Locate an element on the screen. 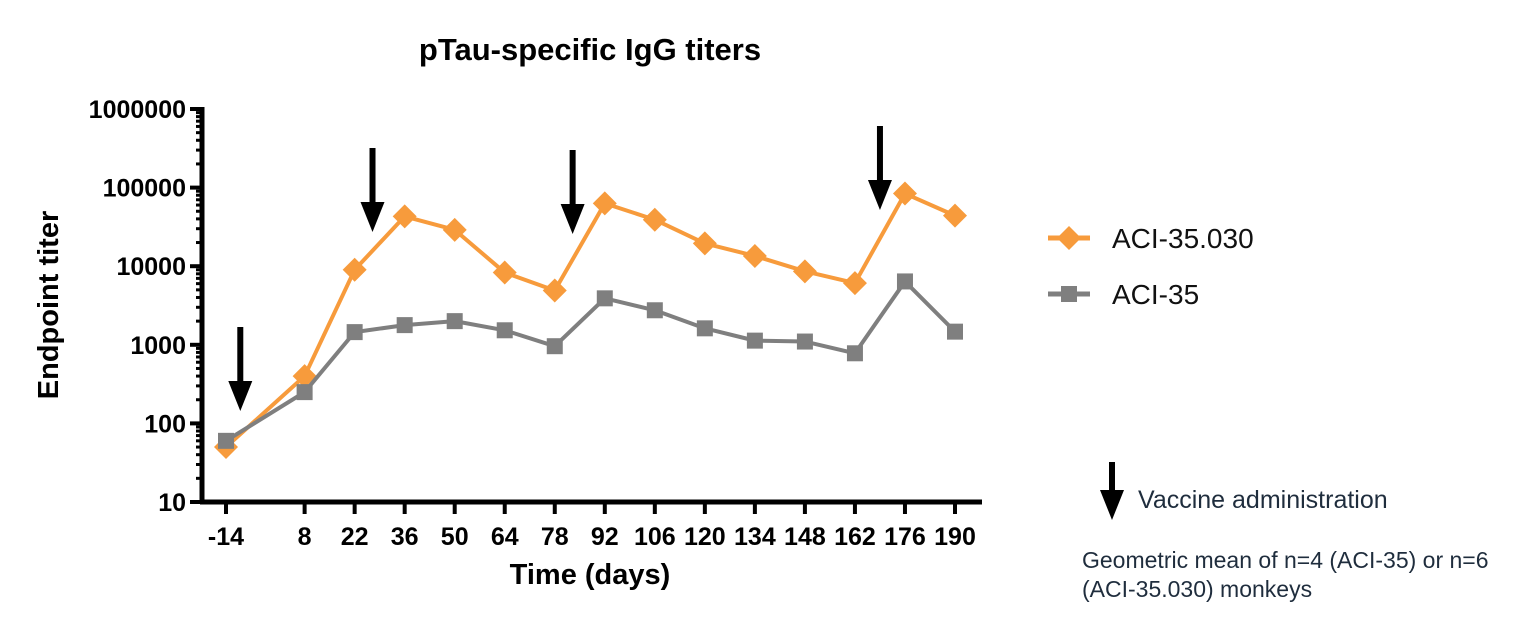 The width and height of the screenshot is (1540, 626). legend-entry: ACI-35 is located at coordinates (1123, 294).